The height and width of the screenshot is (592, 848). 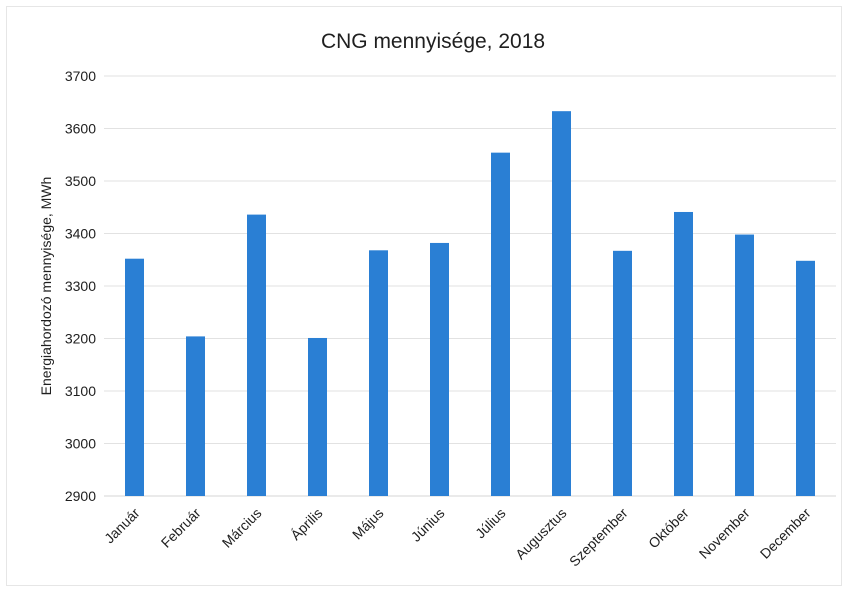 What do you see at coordinates (242, 528) in the screenshot?
I see `x-tick-label: Március` at bounding box center [242, 528].